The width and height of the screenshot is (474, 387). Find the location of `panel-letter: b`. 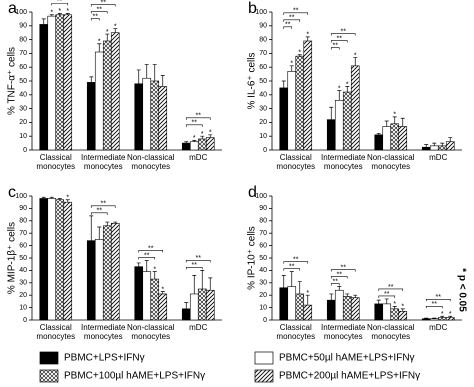

panel-letter: b is located at coordinates (252, 8).